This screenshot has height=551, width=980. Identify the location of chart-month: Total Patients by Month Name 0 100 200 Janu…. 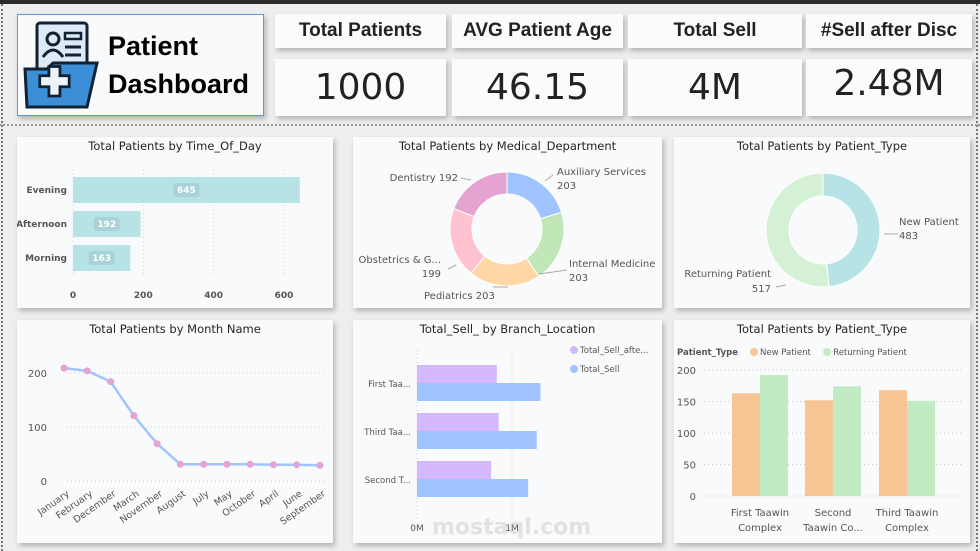
(175, 431).